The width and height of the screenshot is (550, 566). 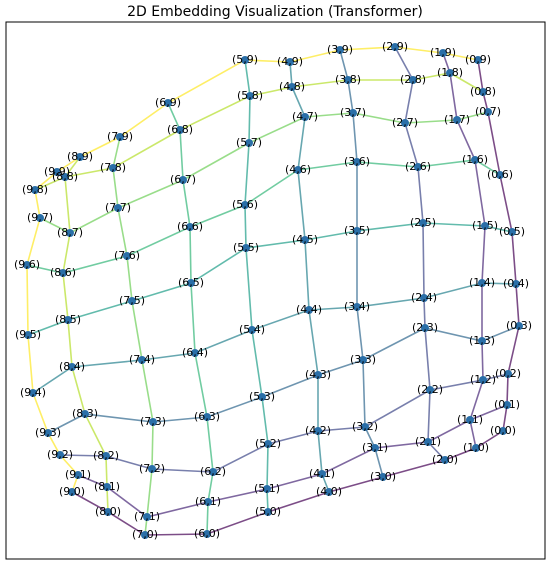 I want to click on point-label: (6,0), so click(x=207, y=533).